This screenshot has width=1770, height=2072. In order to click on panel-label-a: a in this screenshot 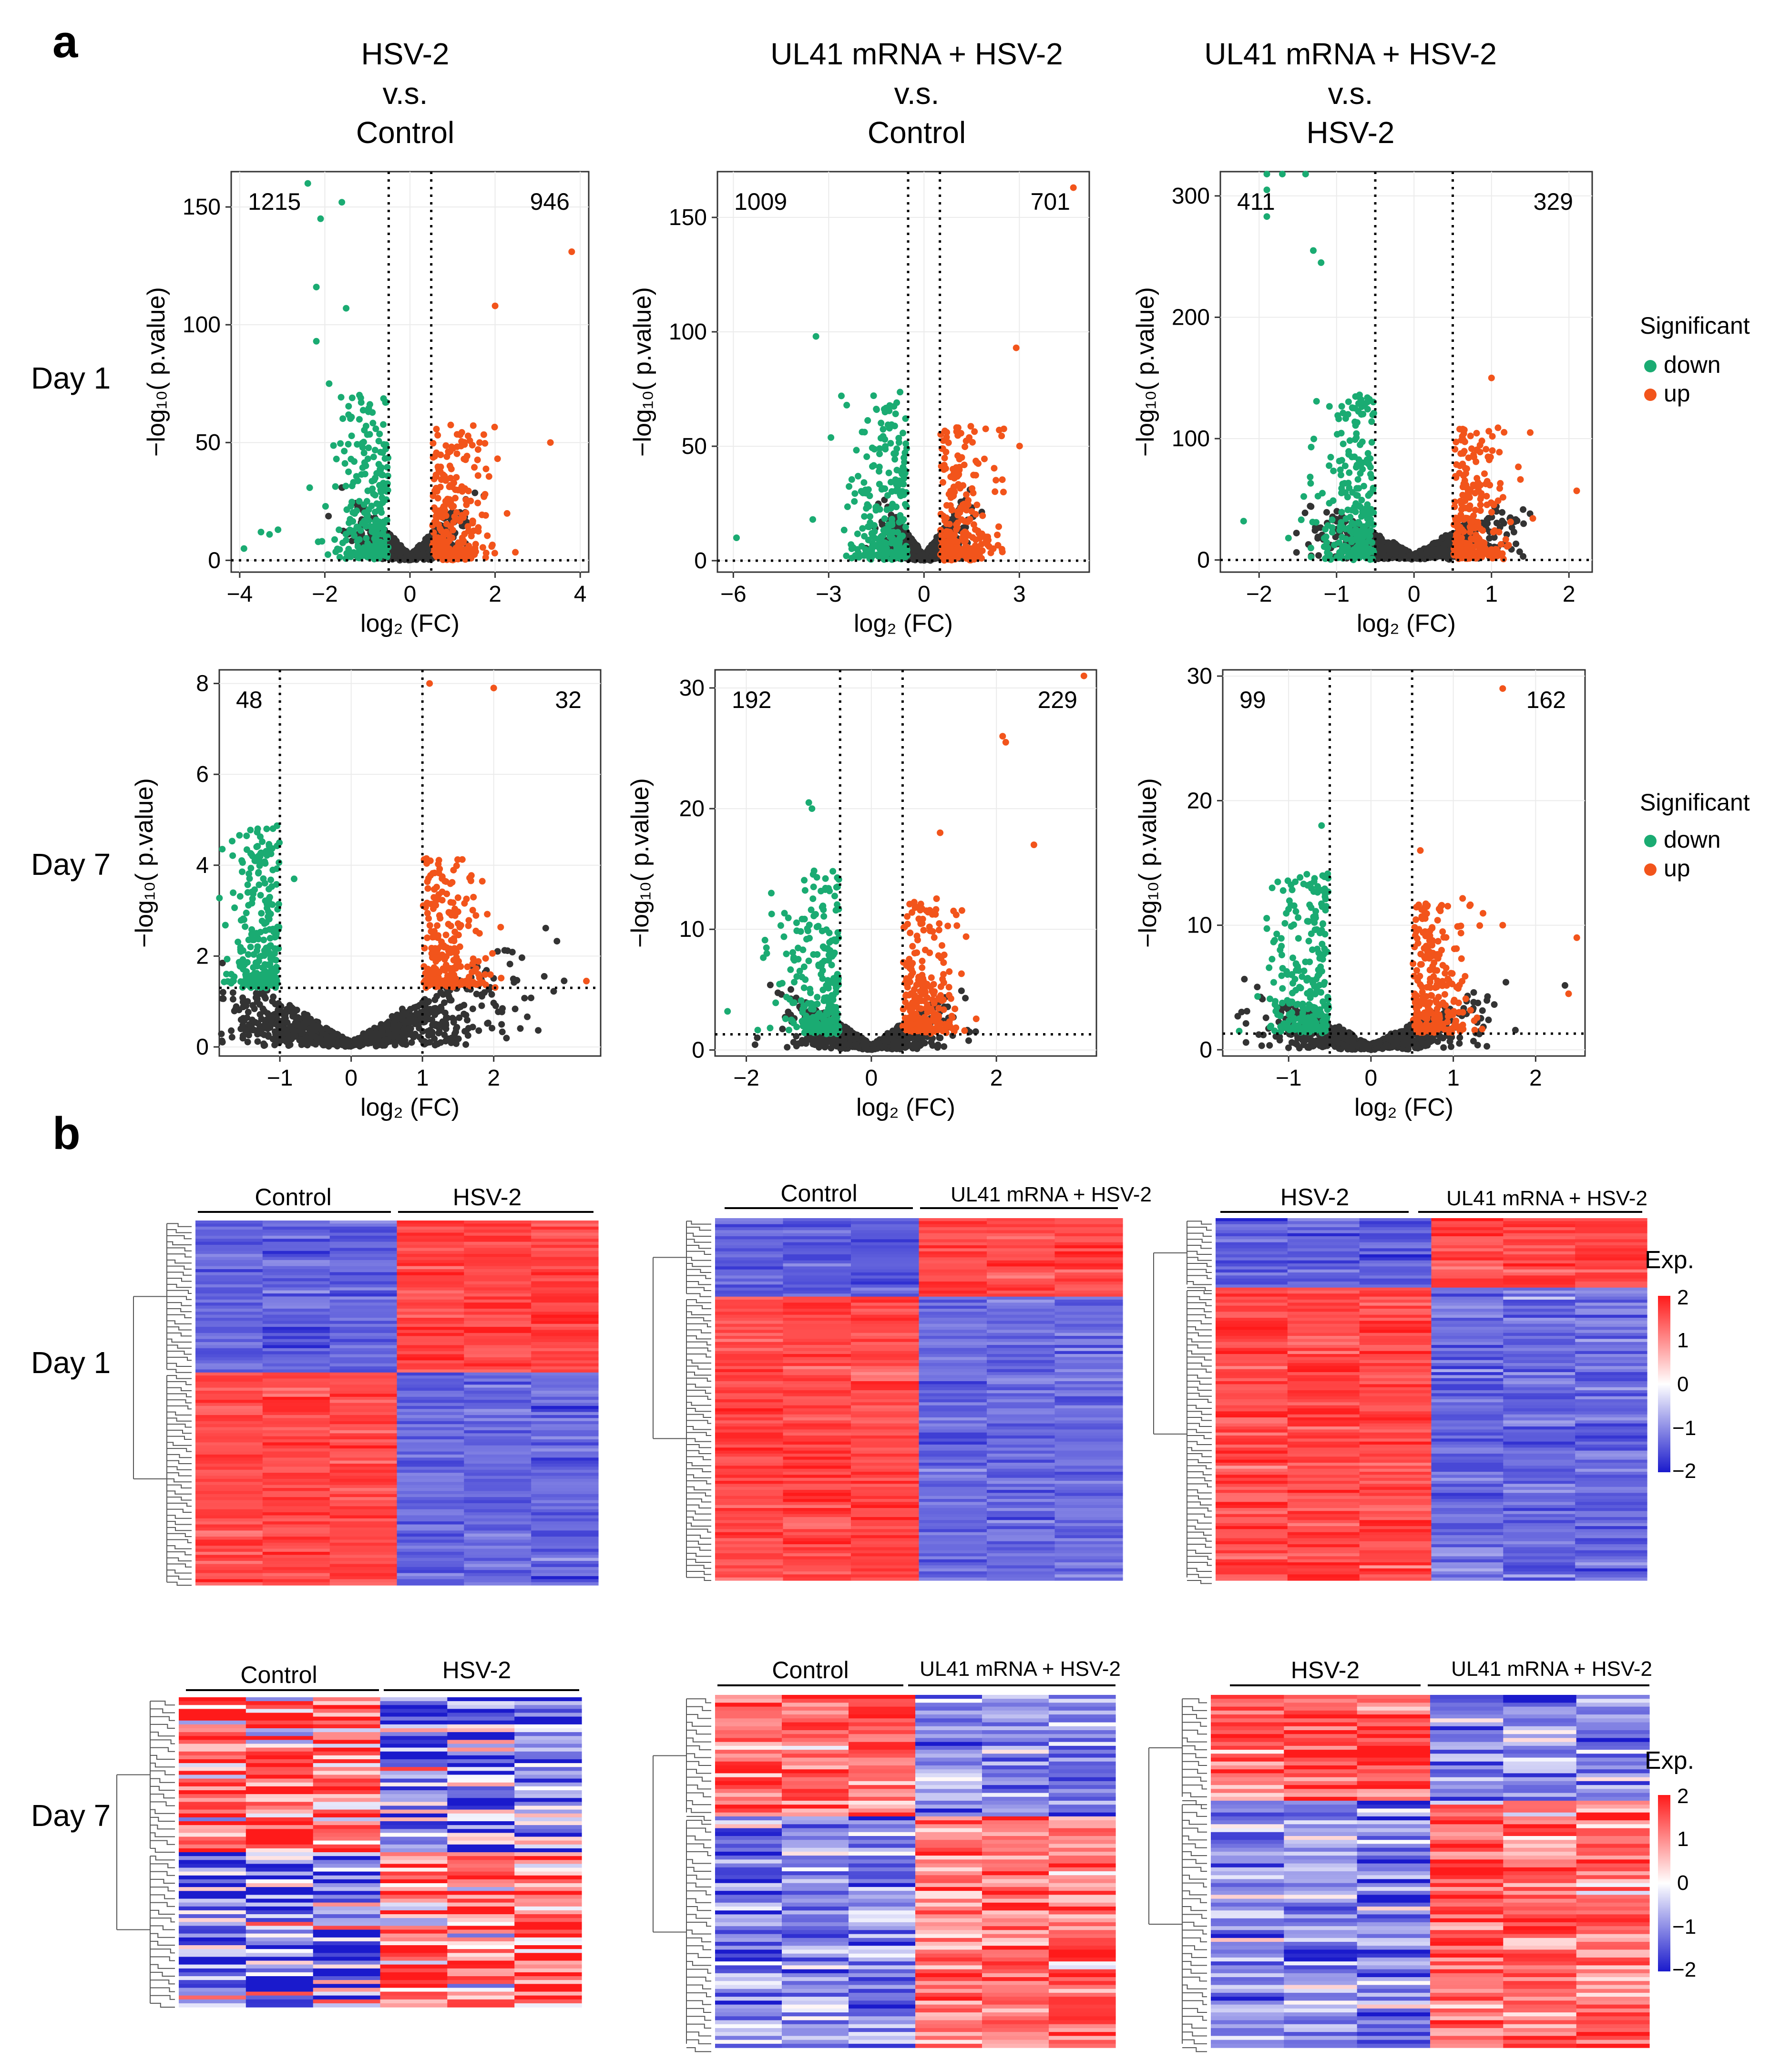, I will do `click(65, 42)`.